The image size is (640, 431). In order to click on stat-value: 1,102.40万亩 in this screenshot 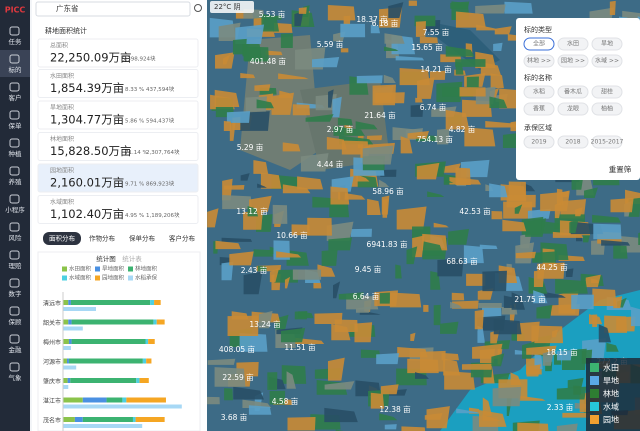, I will do `click(87, 214)`.